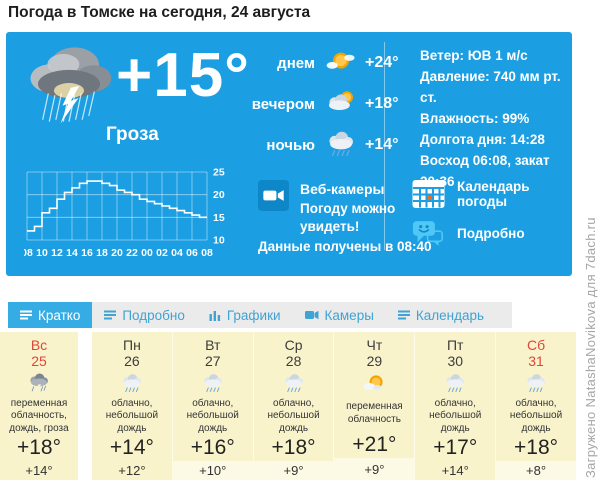 Image resolution: width=600 pixels, height=485 pixels. Describe the element at coordinates (253, 315) in the screenshot. I see `tab-label: Графики` at that location.